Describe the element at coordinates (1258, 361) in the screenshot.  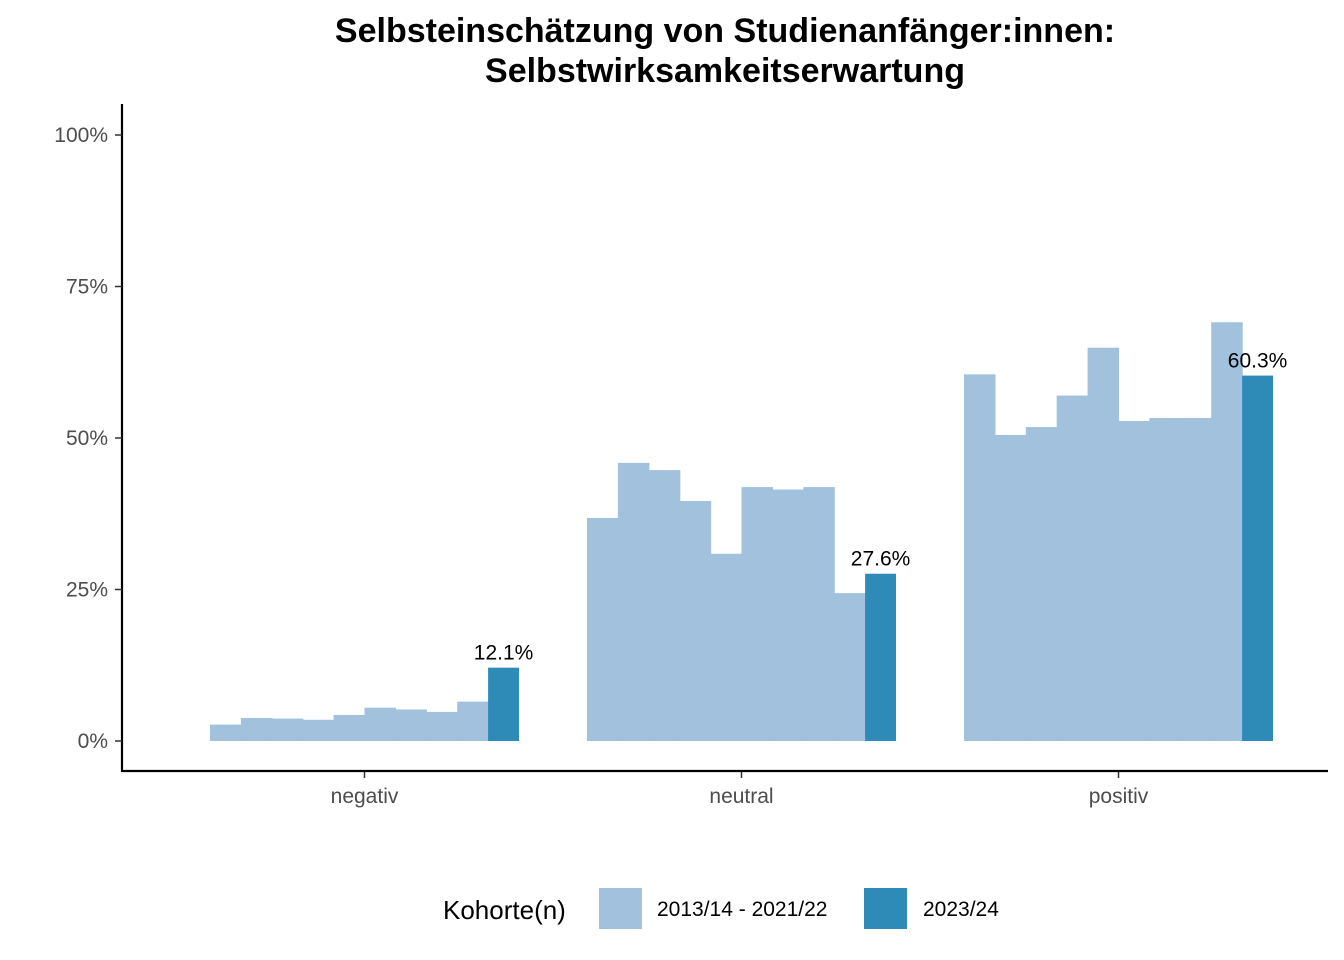
I see `data-label-positiv: 60.3%` at that location.